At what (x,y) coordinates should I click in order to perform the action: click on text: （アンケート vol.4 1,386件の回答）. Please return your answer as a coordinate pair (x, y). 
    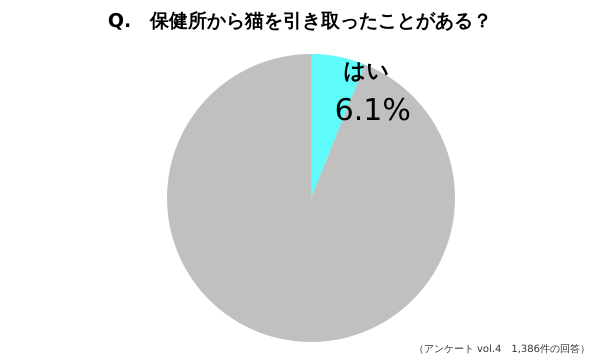
    Looking at the image, I should click on (502, 349).